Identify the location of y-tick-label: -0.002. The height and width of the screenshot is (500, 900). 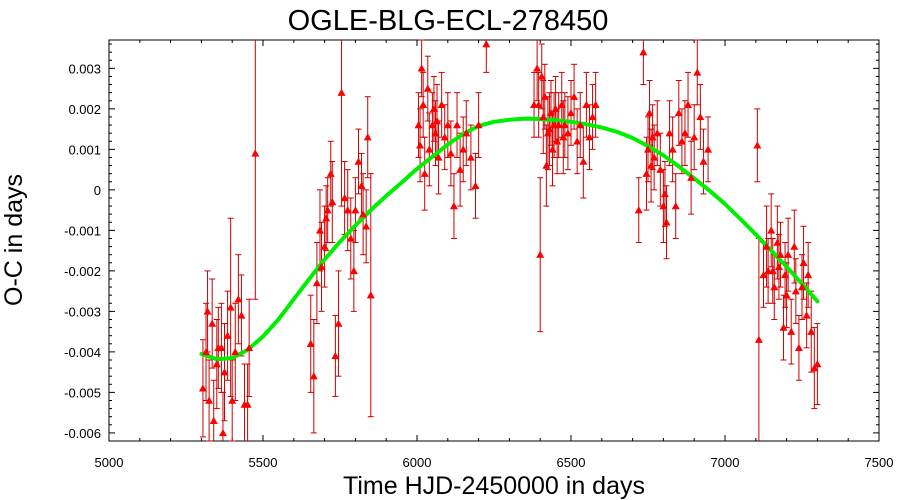
(82, 271).